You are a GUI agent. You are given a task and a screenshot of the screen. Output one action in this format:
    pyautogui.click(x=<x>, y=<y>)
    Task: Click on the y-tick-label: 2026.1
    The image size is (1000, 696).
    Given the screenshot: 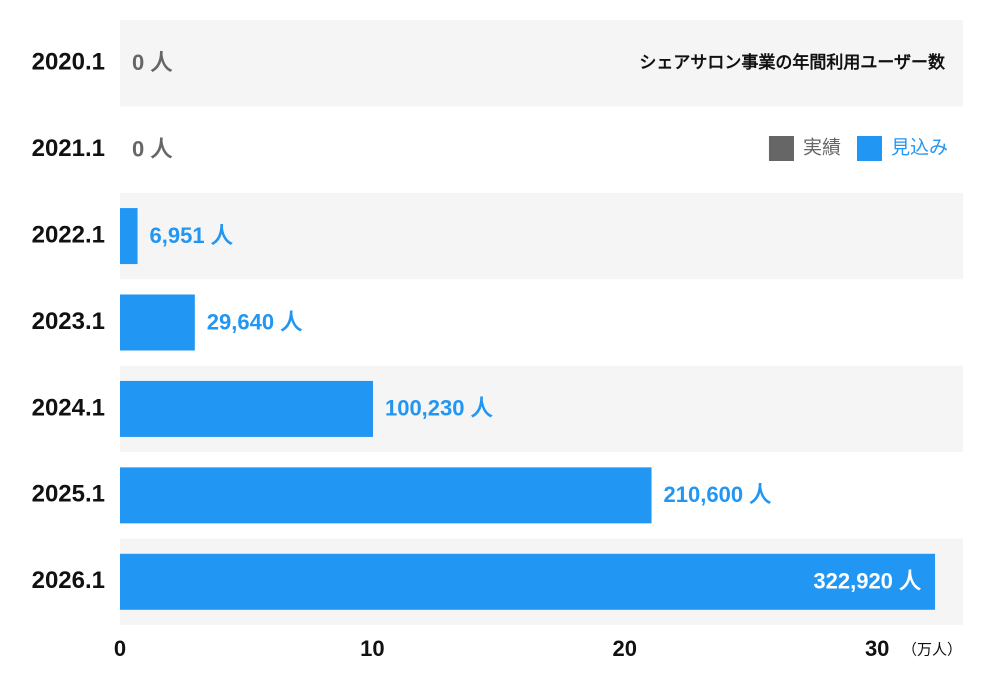 What is the action you would take?
    pyautogui.click(x=68, y=580)
    